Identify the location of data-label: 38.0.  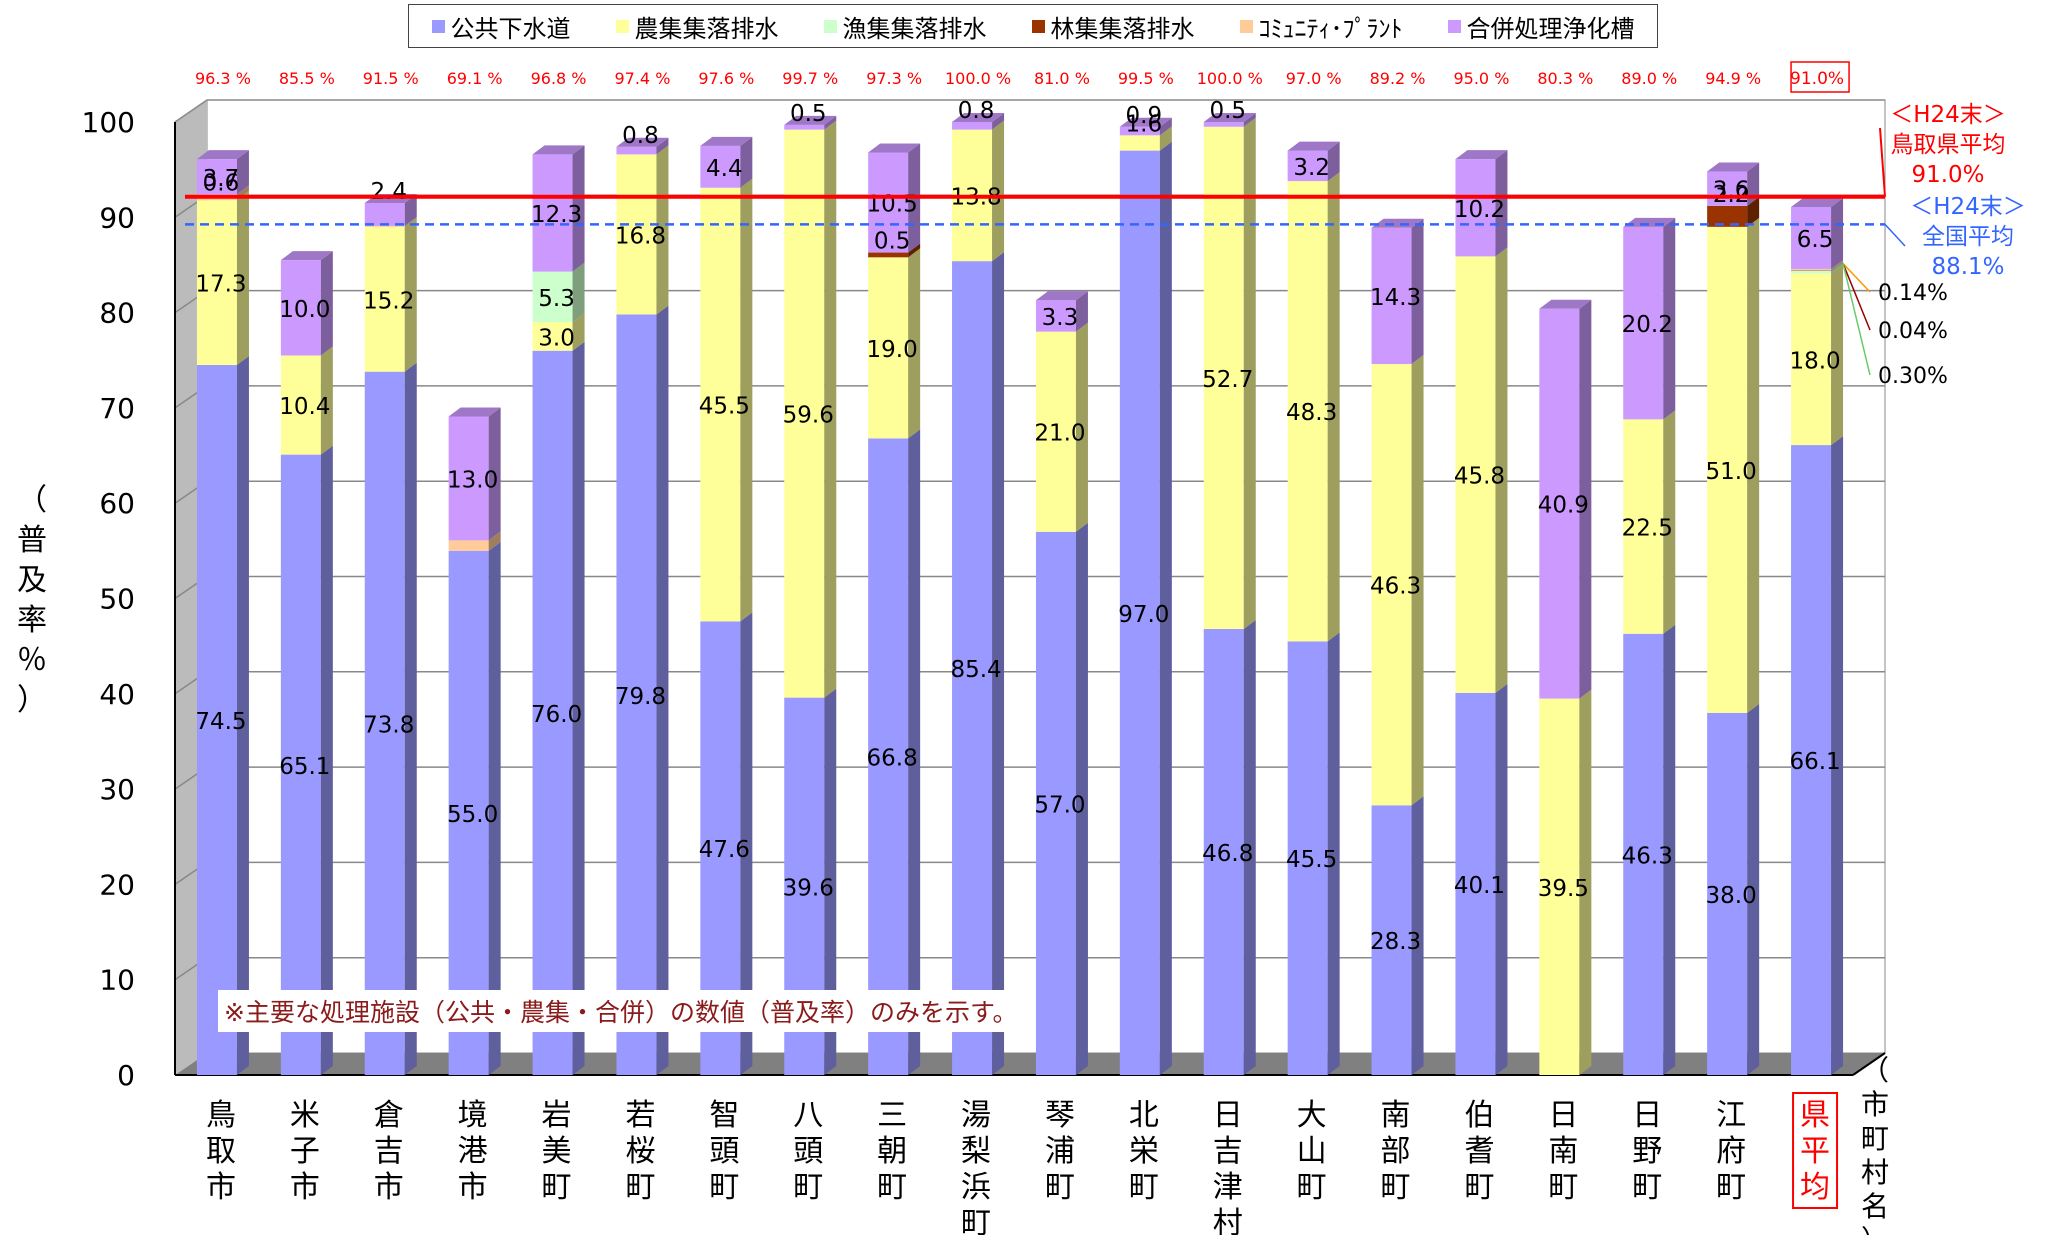
(1731, 896).